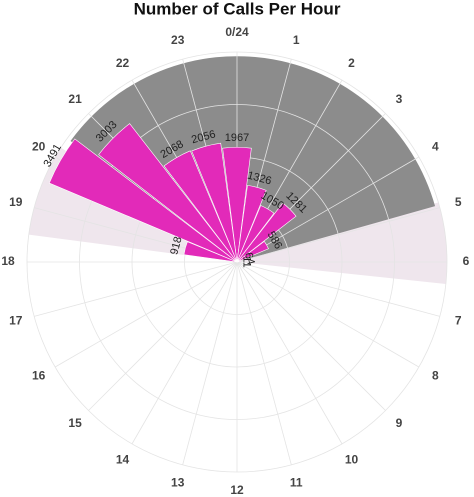 Image resolution: width=474 pixels, height=497 pixels. I want to click on bars, so click(172, 193).